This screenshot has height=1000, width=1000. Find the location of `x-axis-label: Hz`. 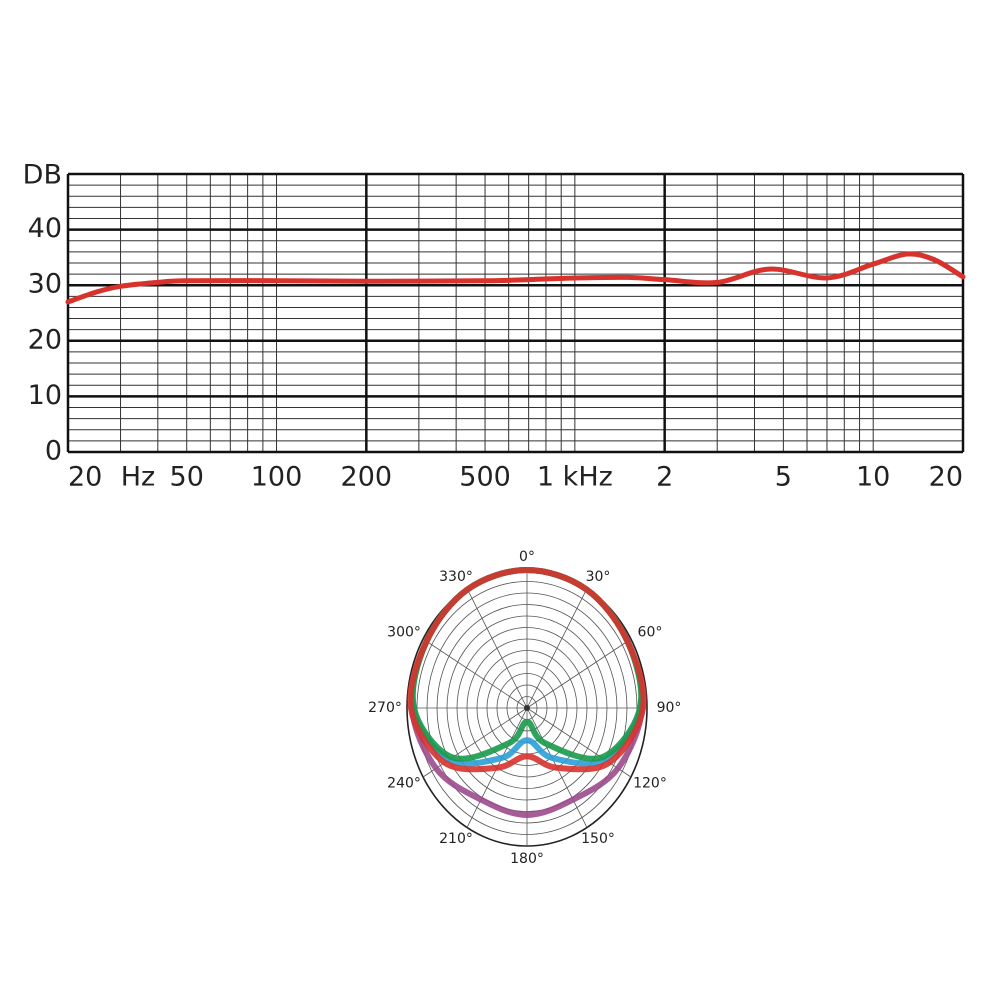

x-axis-label: Hz is located at coordinates (138, 477).